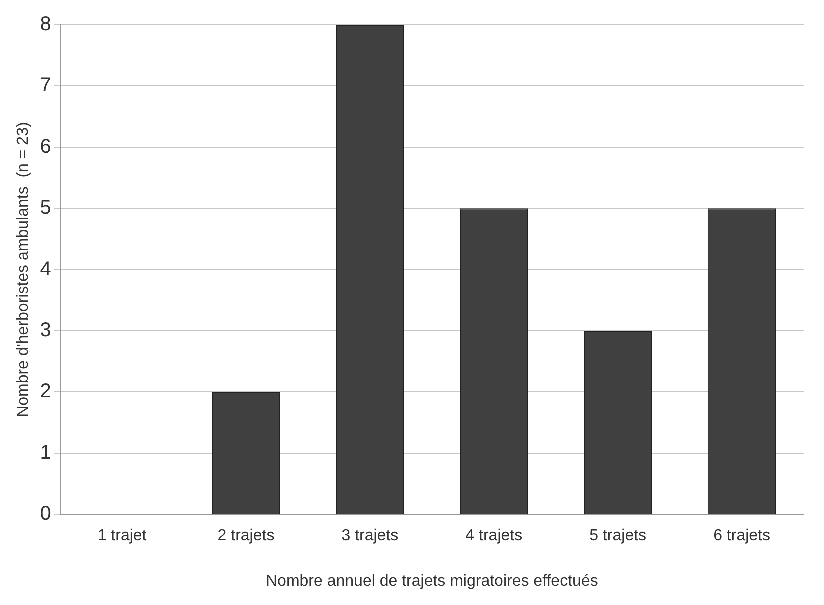 Image resolution: width=824 pixels, height=605 pixels. What do you see at coordinates (246, 536) in the screenshot?
I see `x-tick-label: 2 trajets` at bounding box center [246, 536].